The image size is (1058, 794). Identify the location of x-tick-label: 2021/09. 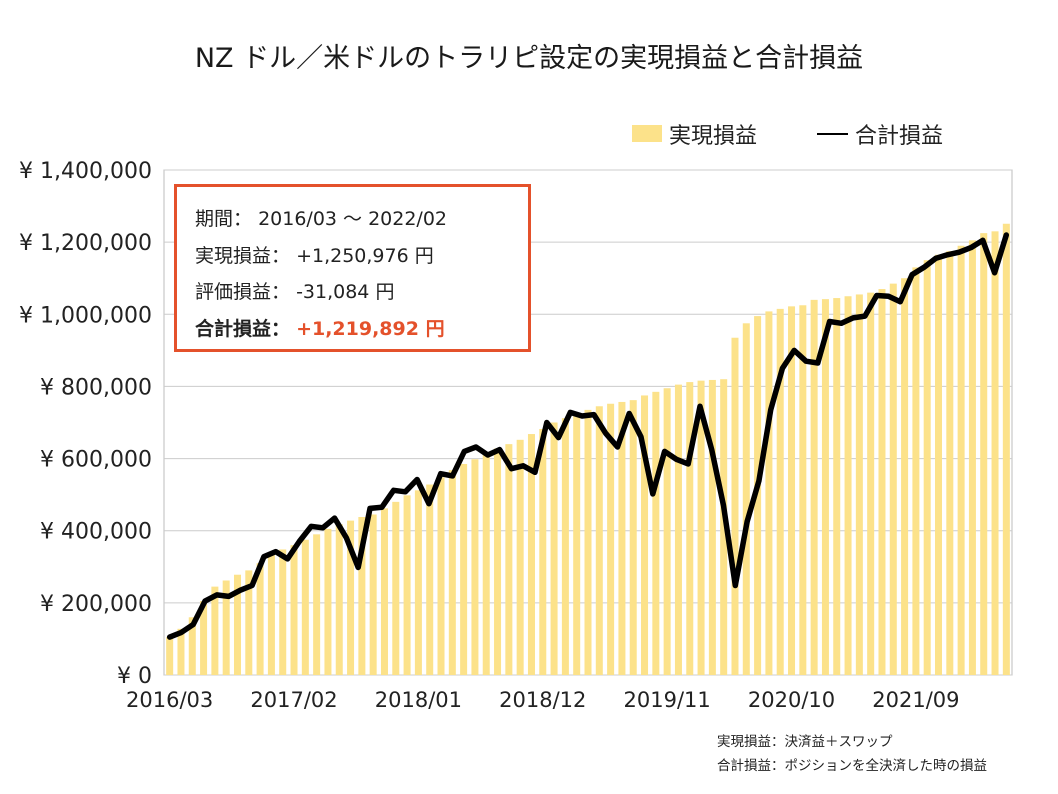
(915, 700).